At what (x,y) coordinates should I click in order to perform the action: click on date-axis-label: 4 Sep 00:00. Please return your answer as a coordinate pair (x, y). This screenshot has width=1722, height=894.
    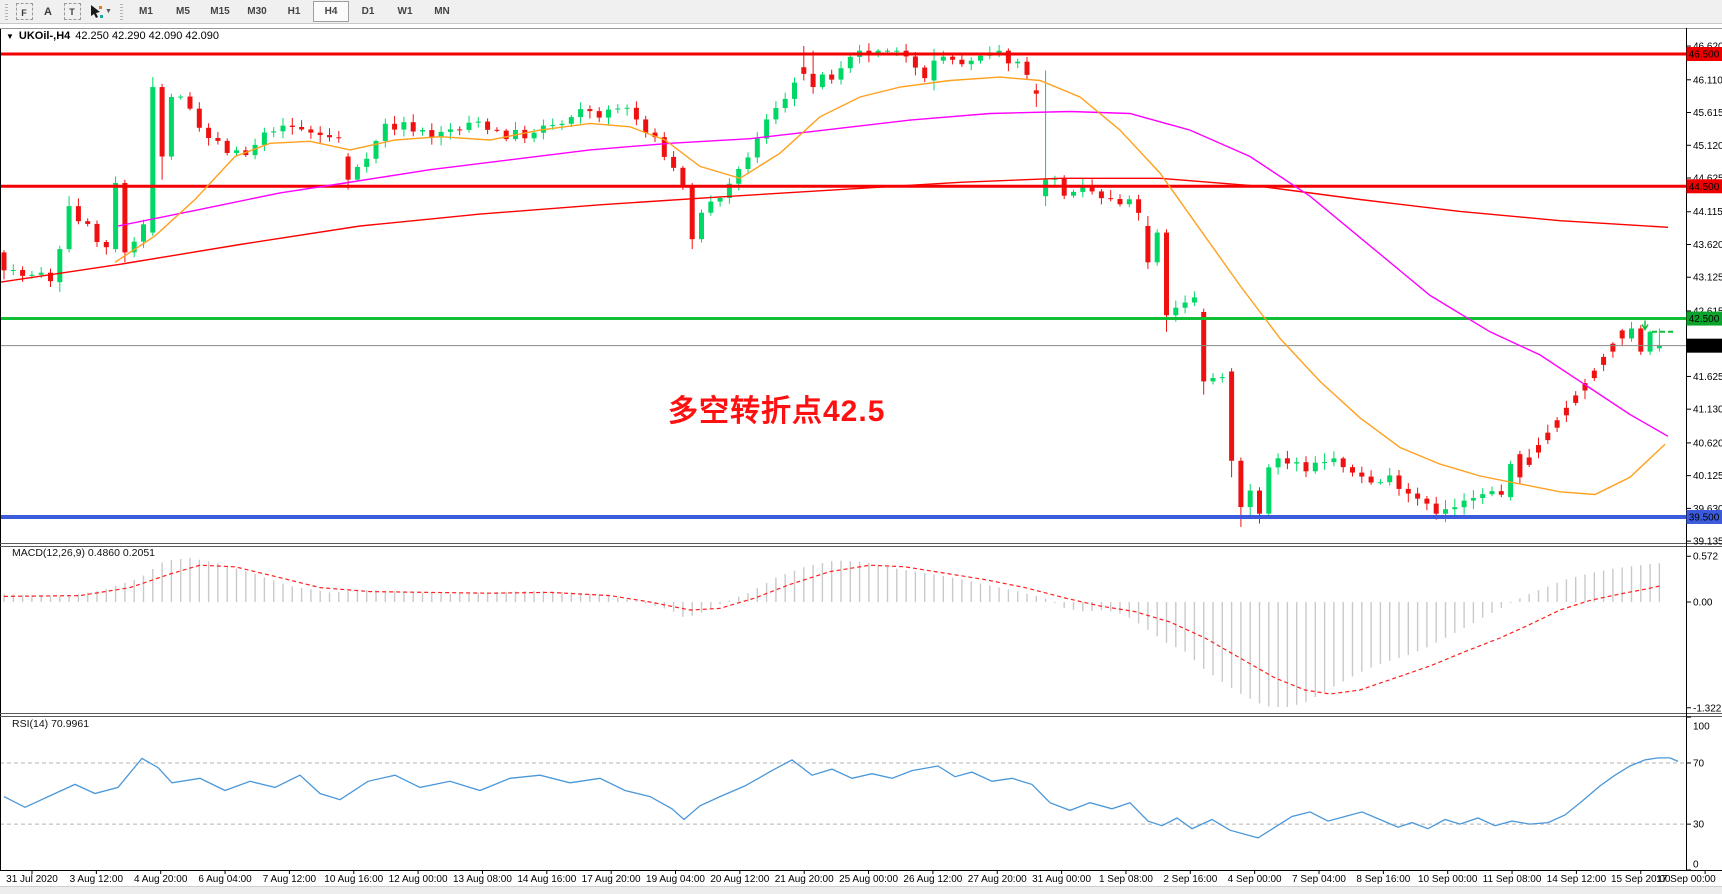
    Looking at the image, I should click on (1255, 879).